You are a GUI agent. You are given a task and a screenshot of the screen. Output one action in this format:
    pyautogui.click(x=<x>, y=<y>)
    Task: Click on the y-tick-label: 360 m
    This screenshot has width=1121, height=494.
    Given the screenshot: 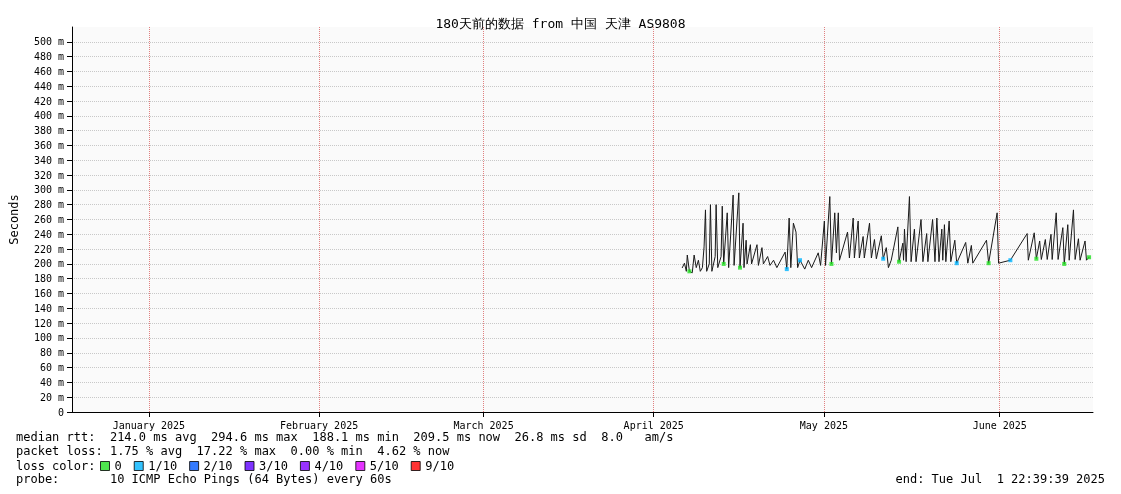 What is the action you would take?
    pyautogui.click(x=48, y=145)
    